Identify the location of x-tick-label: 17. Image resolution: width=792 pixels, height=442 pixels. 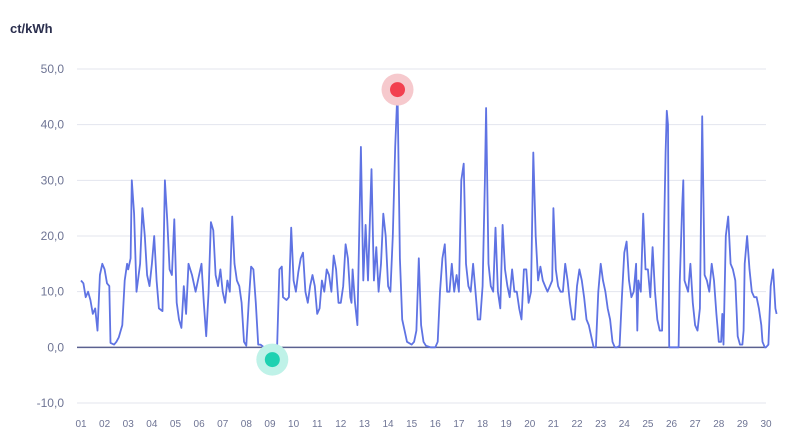
(459, 424).